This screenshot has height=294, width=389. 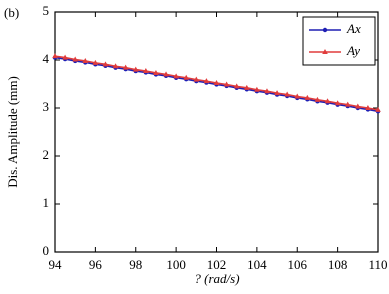 I want to click on legend-box, so click(x=339, y=41).